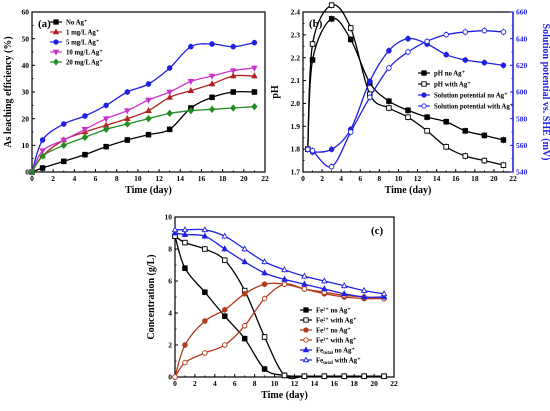 The image size is (550, 411). I want to click on y-tick-label: 2.4, so click(296, 12).